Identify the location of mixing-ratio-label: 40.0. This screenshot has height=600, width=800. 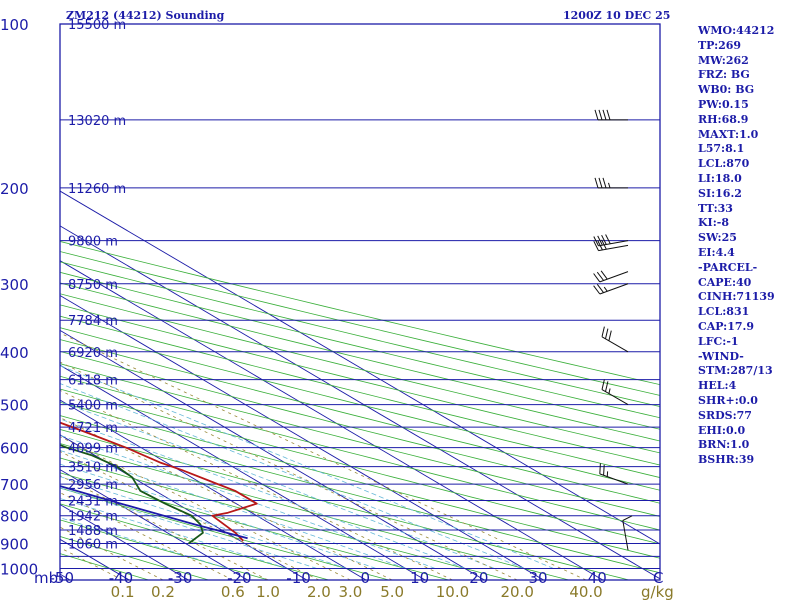
(585, 591).